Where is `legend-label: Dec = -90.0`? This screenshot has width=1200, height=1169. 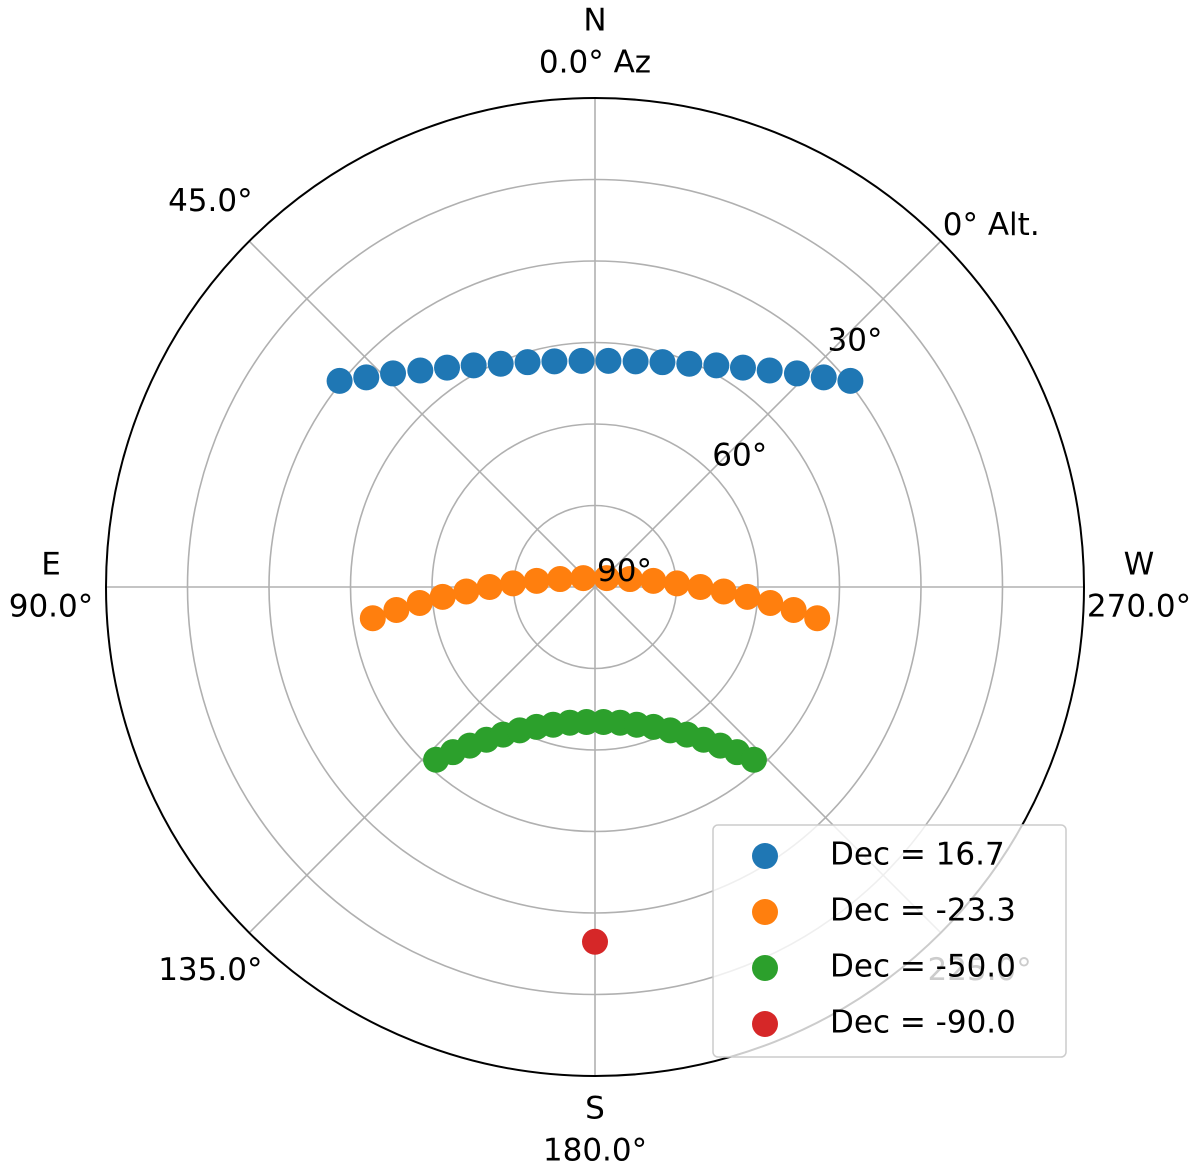
legend-label: Dec = -90.0 is located at coordinates (923, 1023).